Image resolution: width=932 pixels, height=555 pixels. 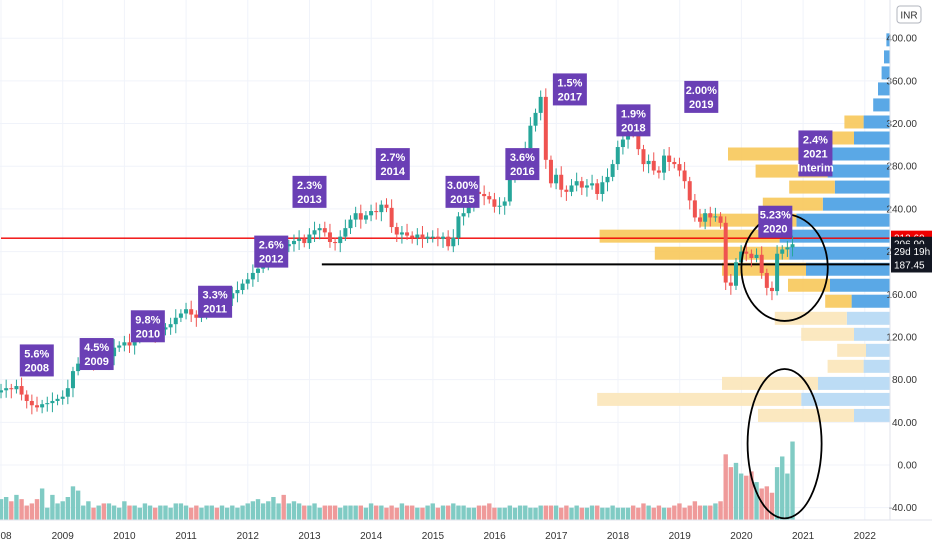 What do you see at coordinates (6, 536) in the screenshot?
I see `x-tick-label: 08` at bounding box center [6, 536].